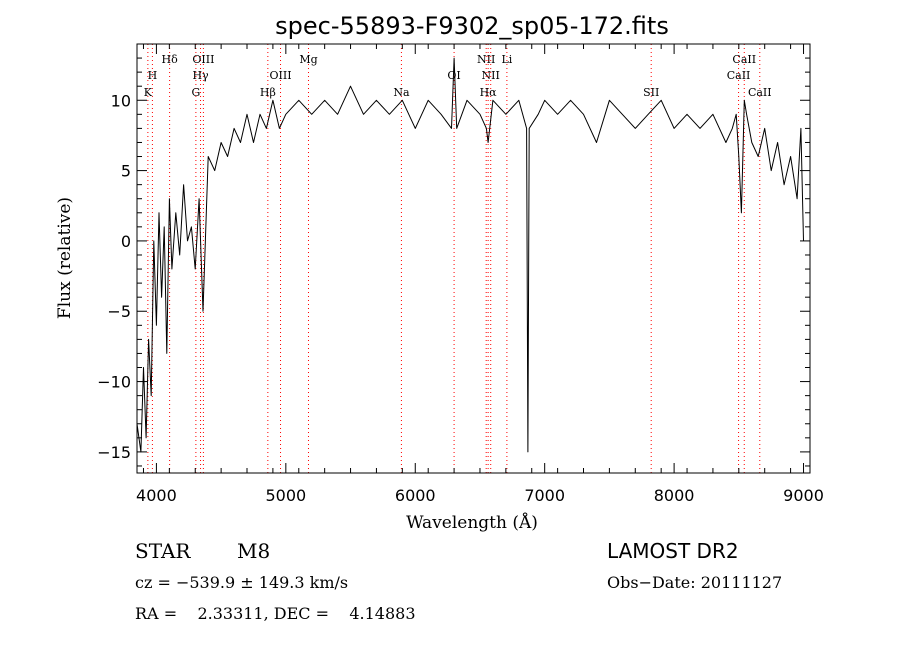 The width and height of the screenshot is (900, 650). What do you see at coordinates (242, 582) in the screenshot?
I see `redshift-velocity: cz = −539.9 ± 149.3 km/s` at bounding box center [242, 582].